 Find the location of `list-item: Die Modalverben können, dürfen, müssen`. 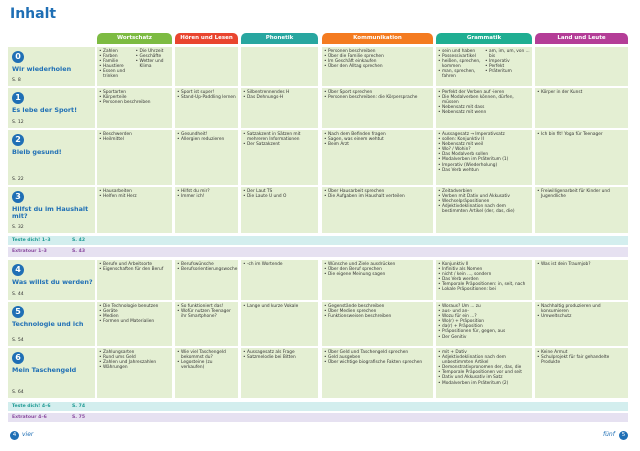

list-item: Die Modalverben können, dürfen, müssen is located at coordinates (484, 100).